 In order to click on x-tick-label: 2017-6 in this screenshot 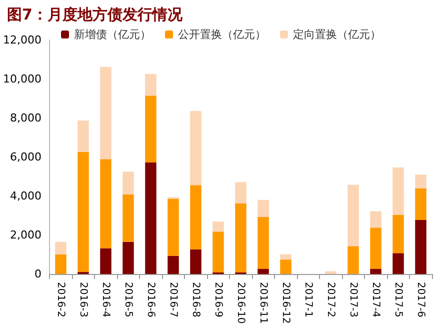, I will do `click(420, 300)`.